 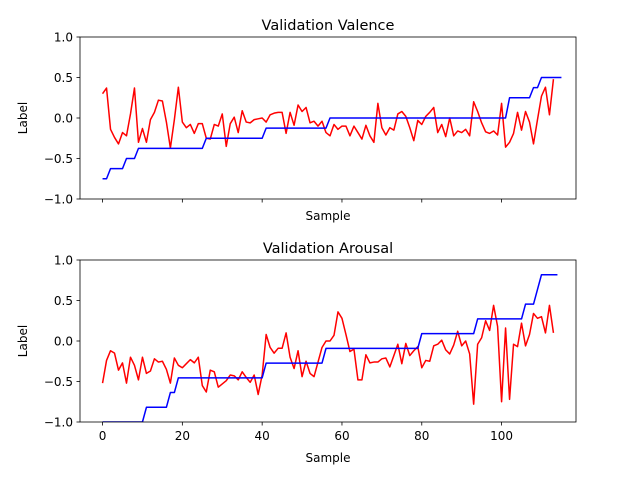 I want to click on x-tick-label: 80, so click(x=421, y=436).